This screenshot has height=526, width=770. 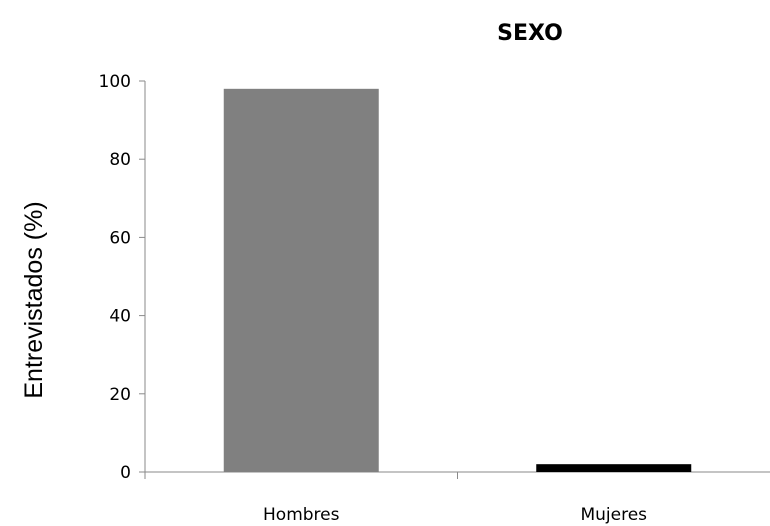 I want to click on y-tick-label: 40, so click(x=120, y=317).